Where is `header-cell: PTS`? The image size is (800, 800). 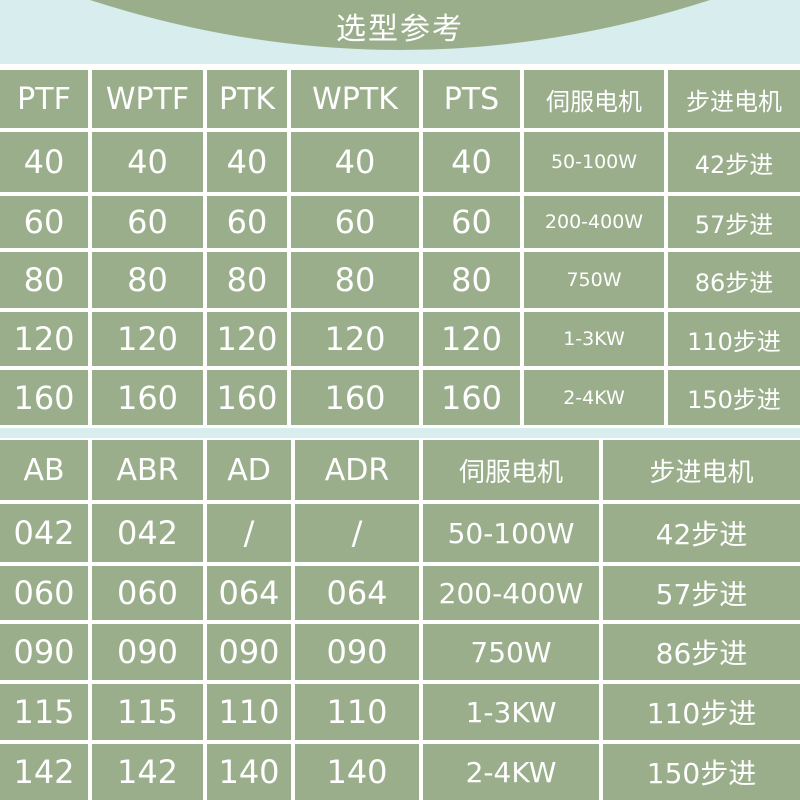
header-cell: PTS is located at coordinates (471, 99).